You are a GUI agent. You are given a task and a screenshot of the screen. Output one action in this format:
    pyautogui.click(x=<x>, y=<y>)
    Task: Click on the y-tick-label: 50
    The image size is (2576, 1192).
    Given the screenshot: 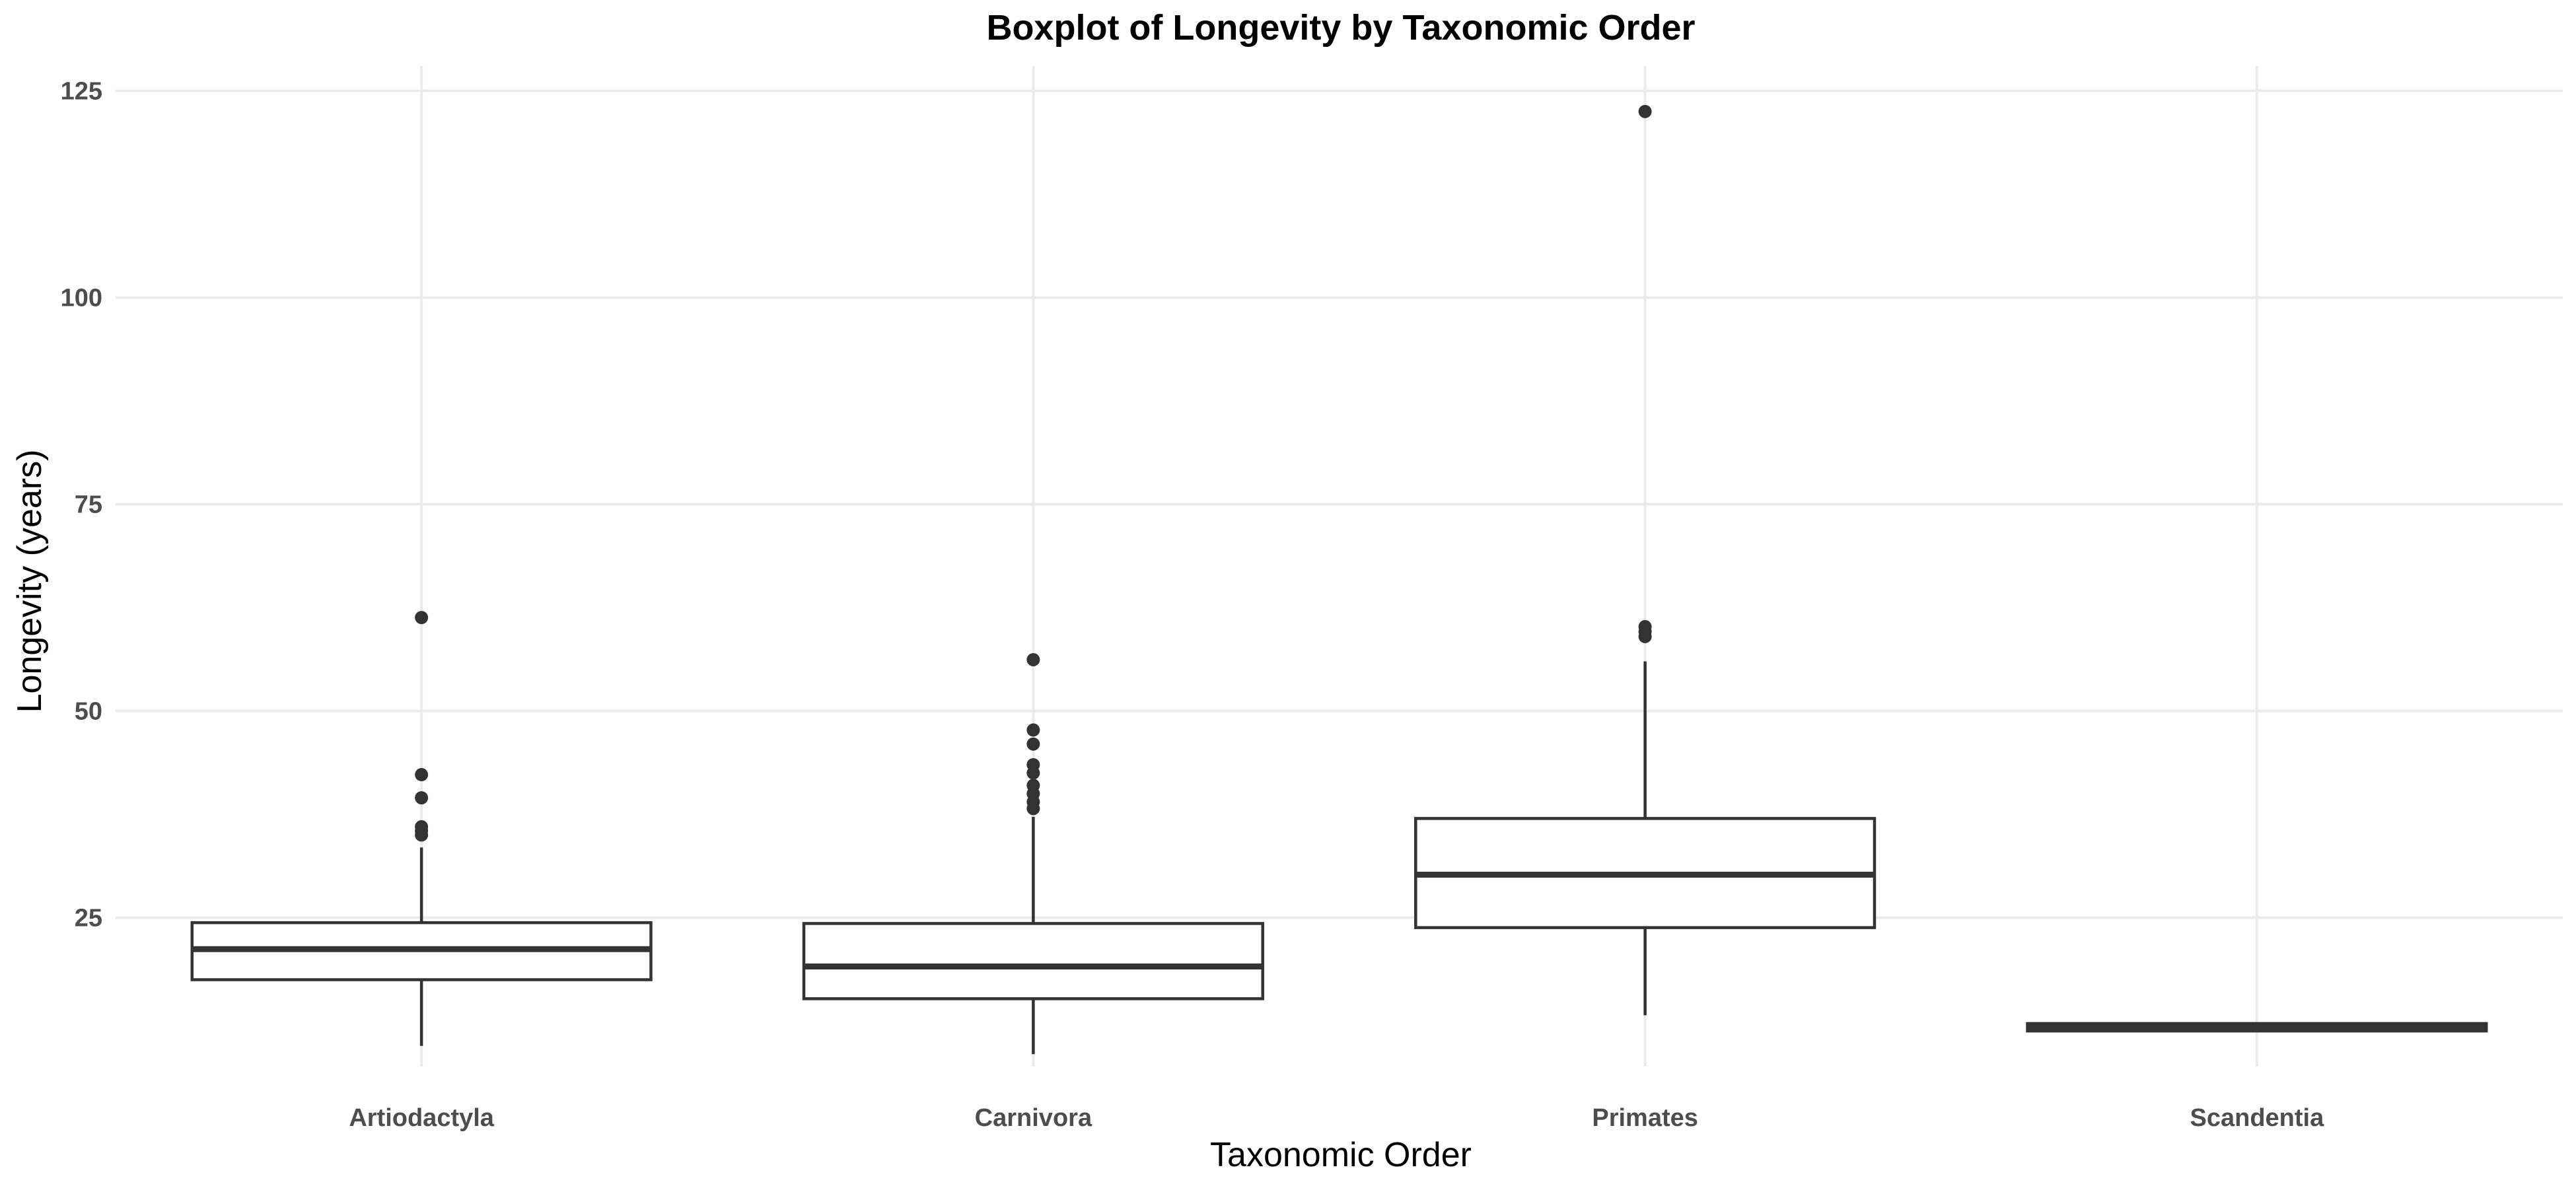 What is the action you would take?
    pyautogui.click(x=89, y=712)
    